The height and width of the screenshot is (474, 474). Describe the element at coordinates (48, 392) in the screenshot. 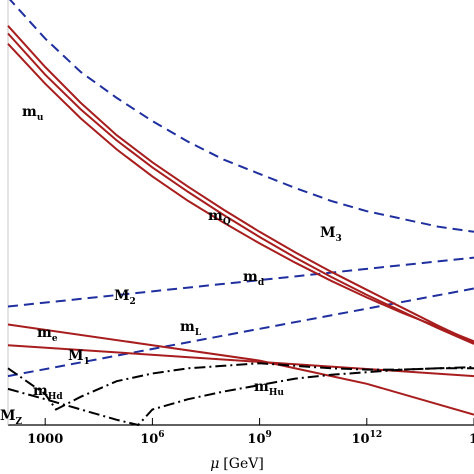

I see `series-label-mhd: mHd` at that location.